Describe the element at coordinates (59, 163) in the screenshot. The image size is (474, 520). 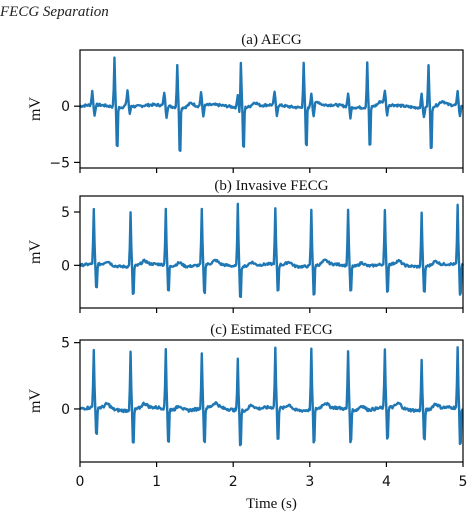
I see `y-tick-label: −5` at that location.